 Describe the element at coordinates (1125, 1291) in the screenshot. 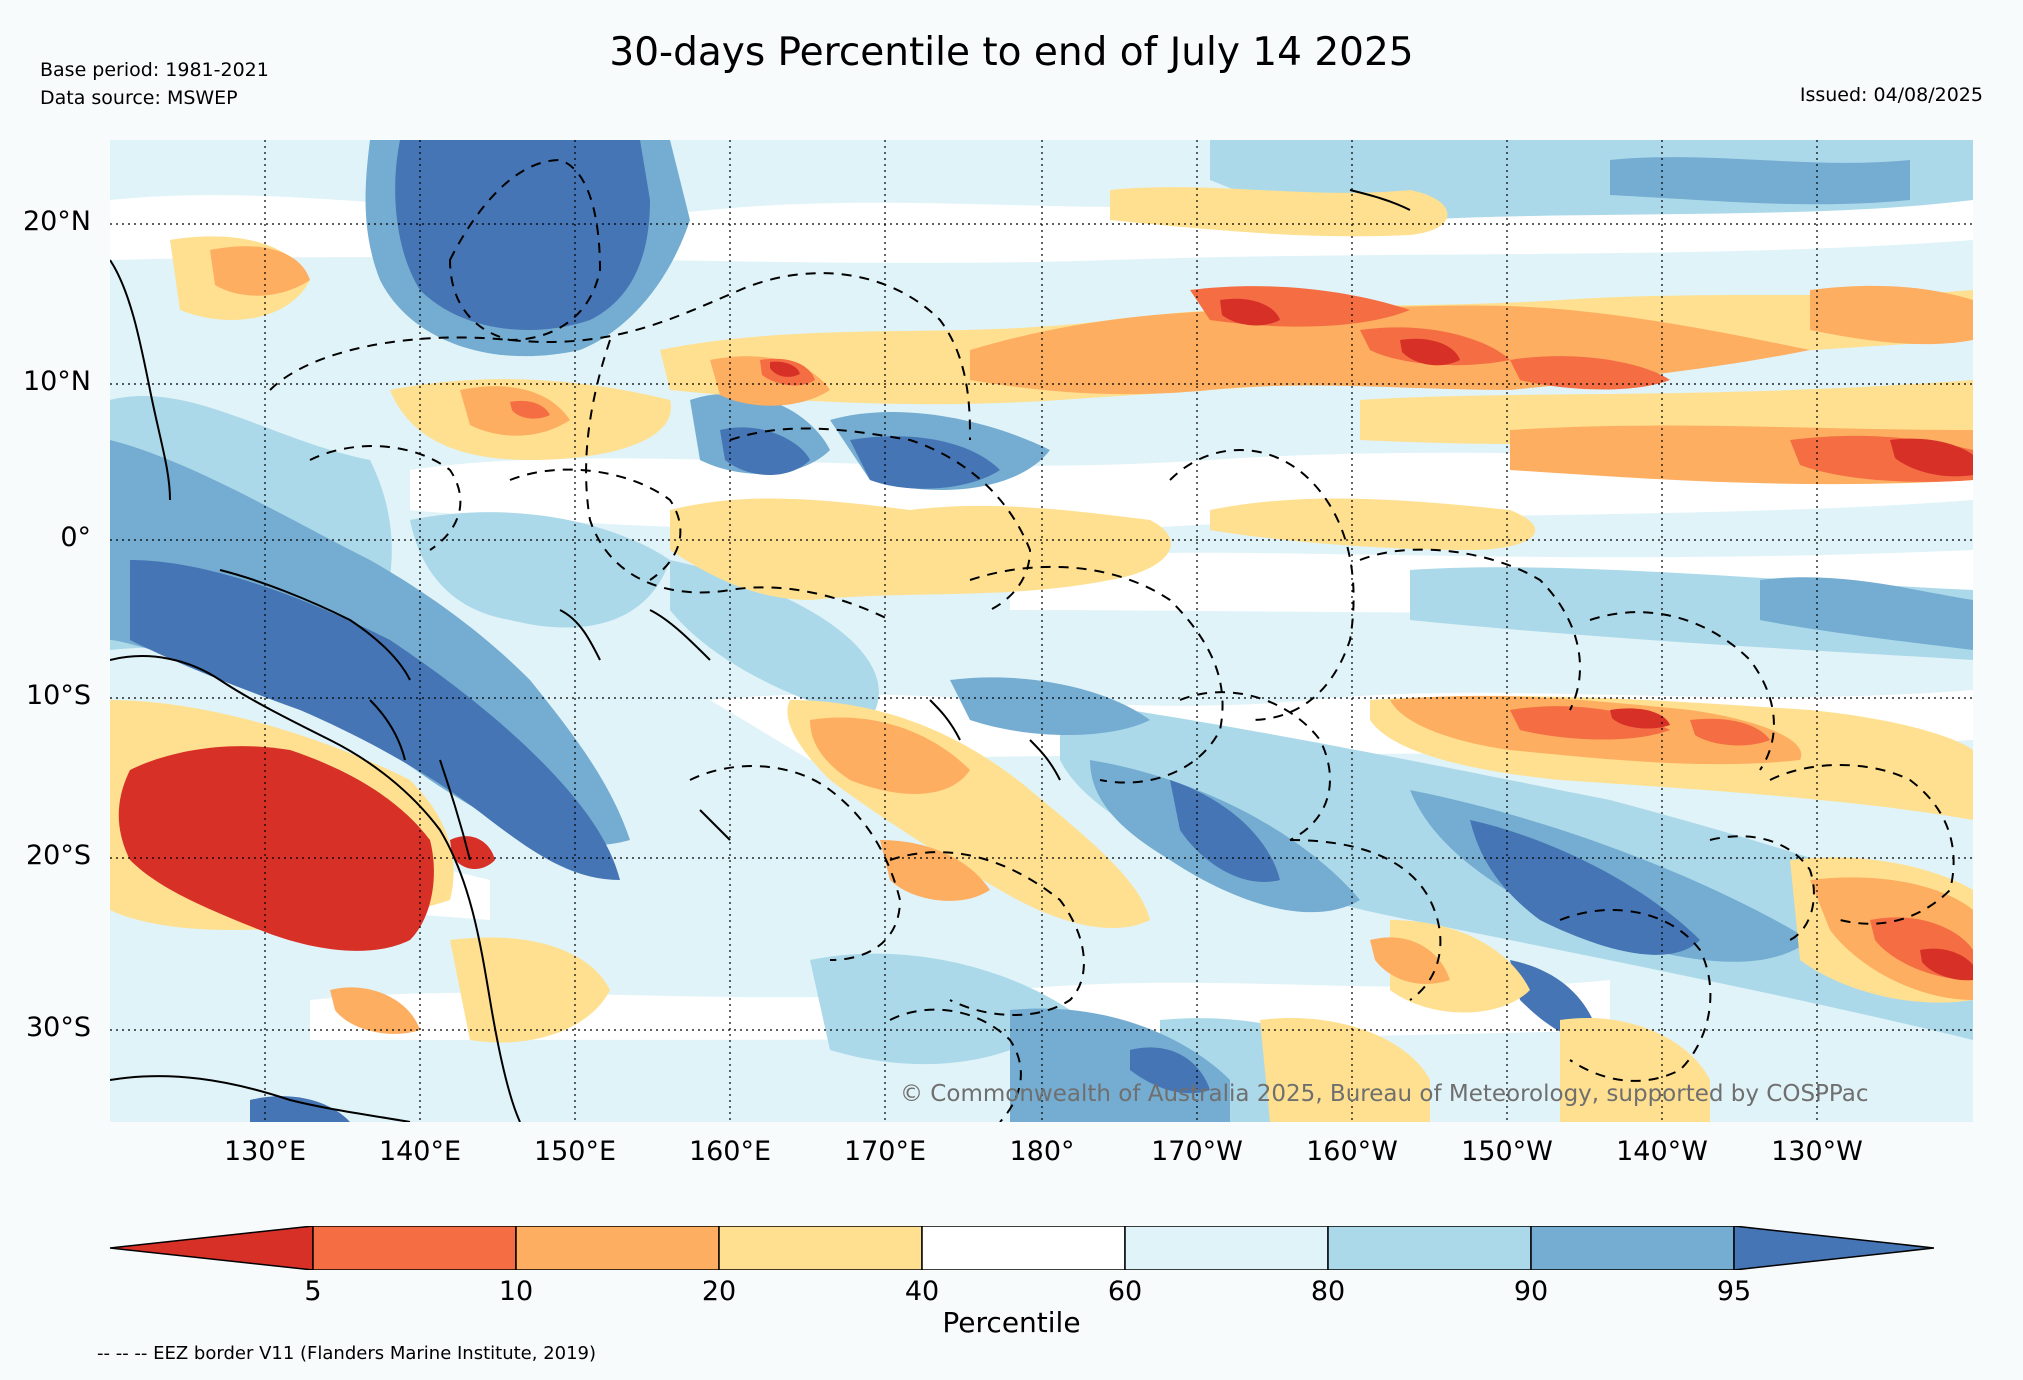

I see `colorbar-tick-60: 60` at that location.